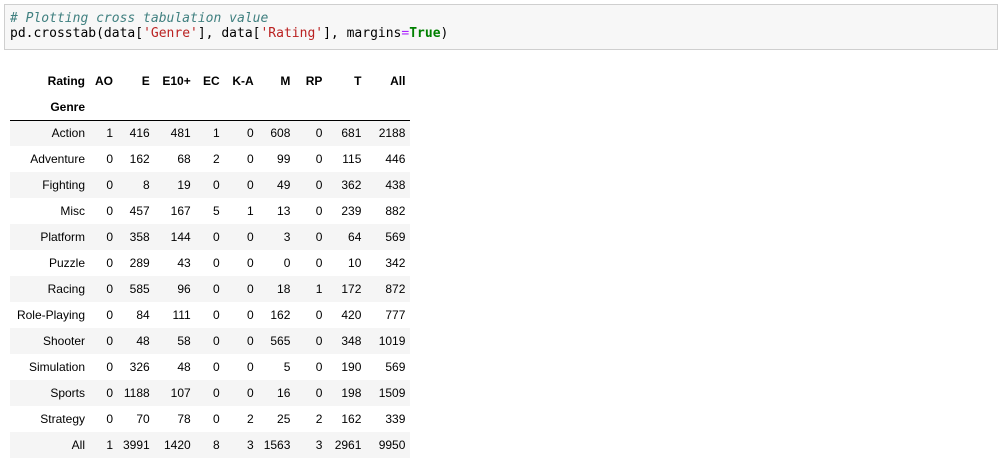 This screenshot has width=1004, height=471. I want to click on table-row: Simulation 0 326 48 0 0 5 0 190 569, so click(210, 367).